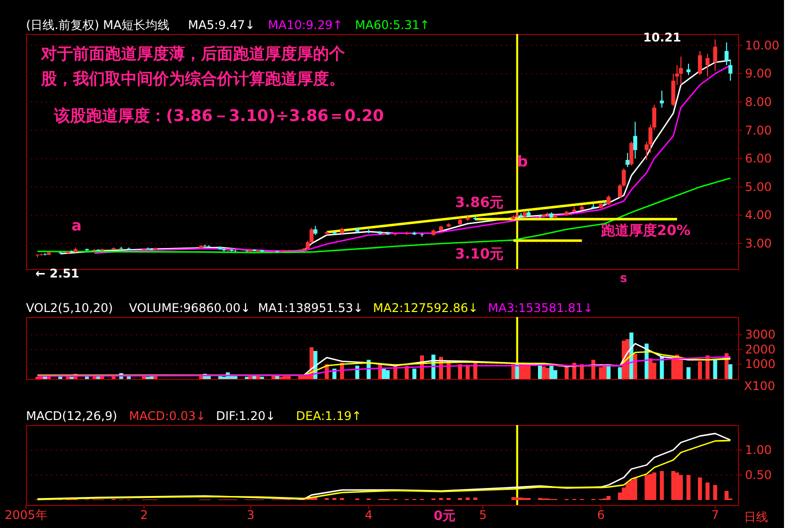 This screenshot has width=797, height=528. Describe the element at coordinates (305, 25) in the screenshot. I see `text: MA10:9.29↑` at that location.